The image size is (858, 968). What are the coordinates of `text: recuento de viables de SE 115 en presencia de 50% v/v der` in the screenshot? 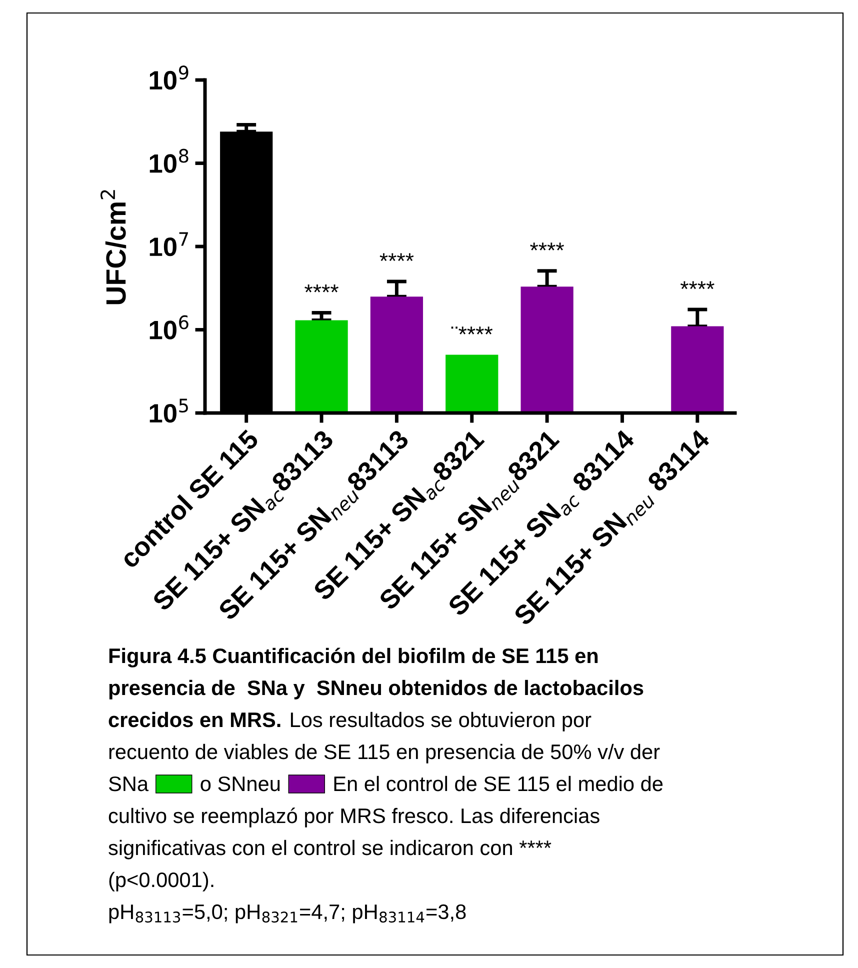 It's located at (384, 754).